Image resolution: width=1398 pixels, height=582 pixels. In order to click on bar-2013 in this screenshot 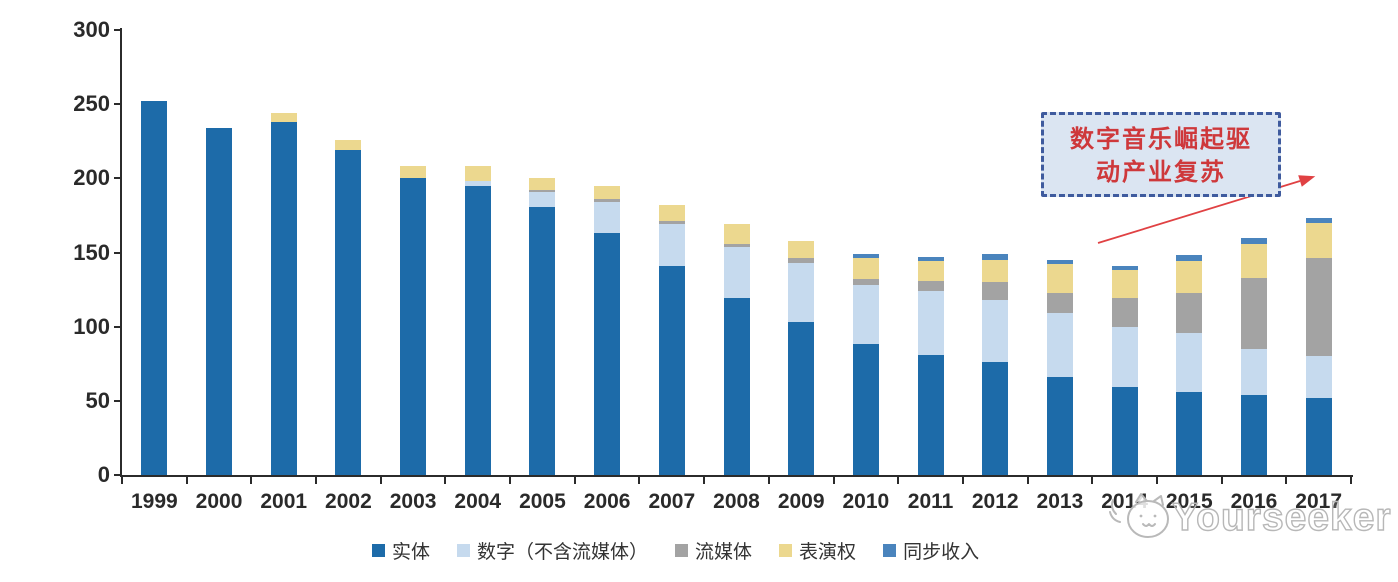, I will do `click(1059, 367)`.